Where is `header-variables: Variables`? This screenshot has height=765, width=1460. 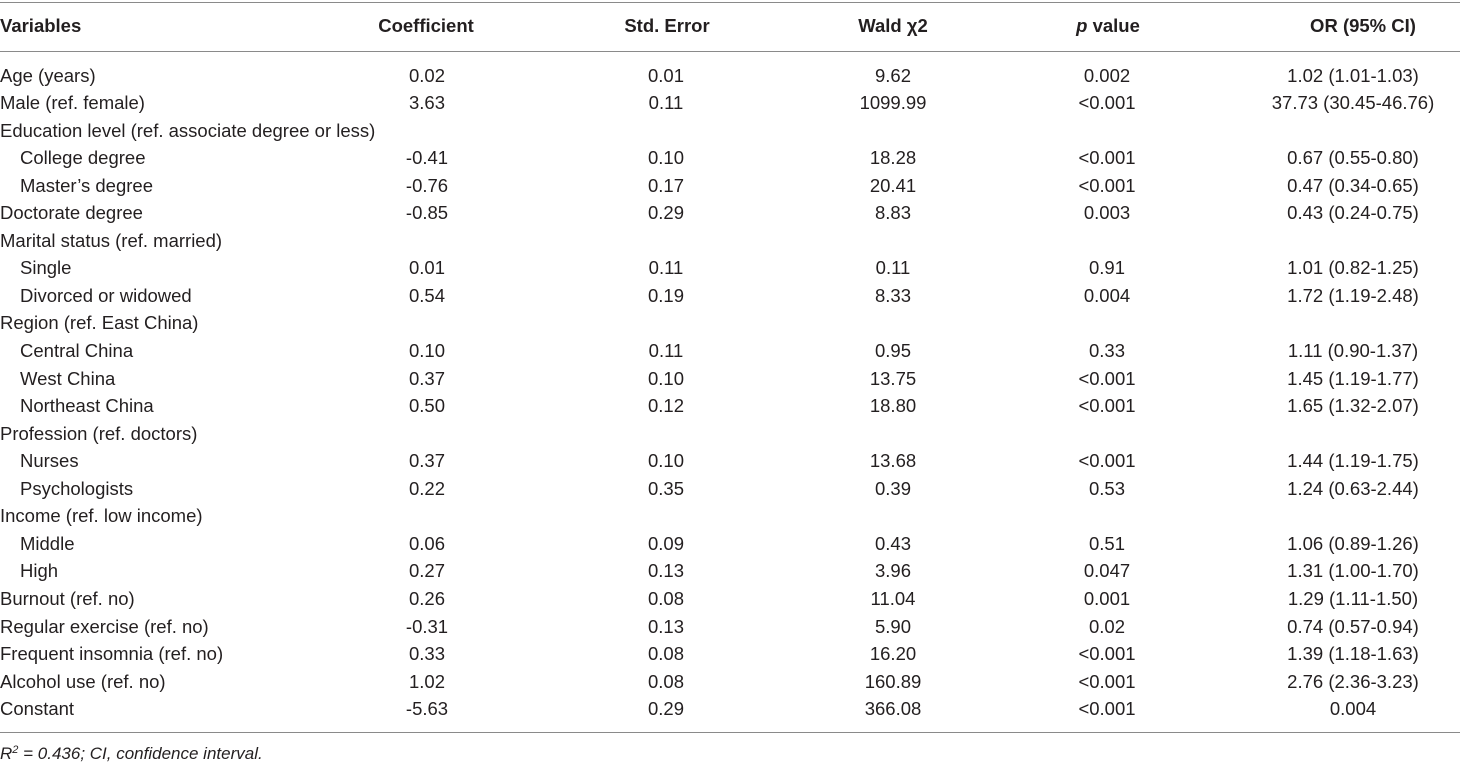 header-variables: Variables is located at coordinates (41, 25).